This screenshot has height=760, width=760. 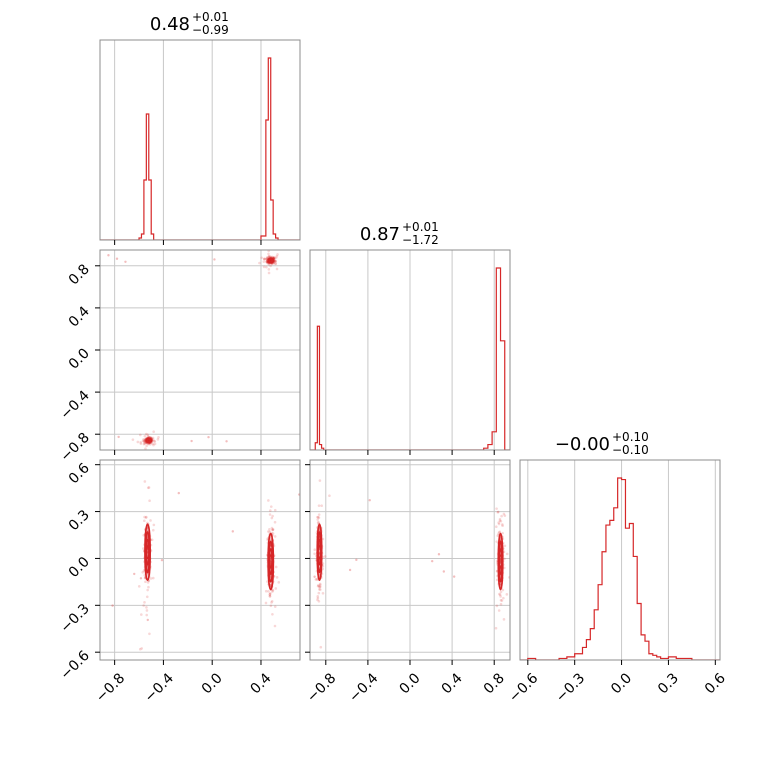 I want to click on x-tick-label: −0.8, so click(x=321, y=687).